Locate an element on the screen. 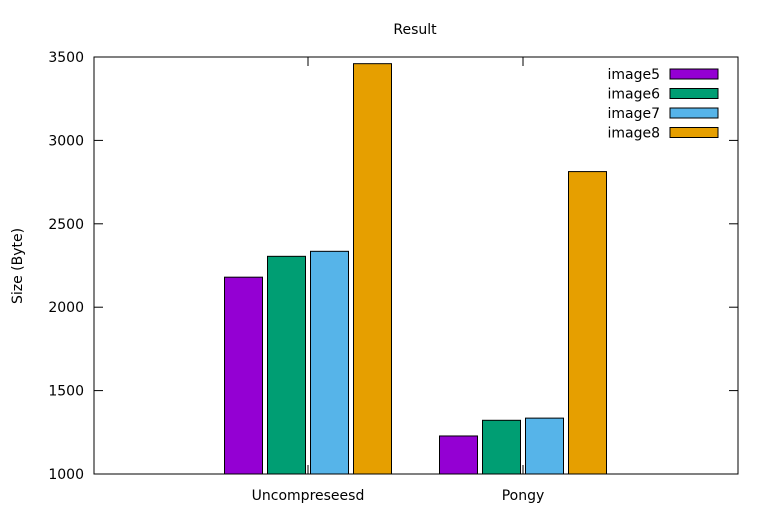 The image size is (768, 512). y-tick-label: 2500 is located at coordinates (66, 225).